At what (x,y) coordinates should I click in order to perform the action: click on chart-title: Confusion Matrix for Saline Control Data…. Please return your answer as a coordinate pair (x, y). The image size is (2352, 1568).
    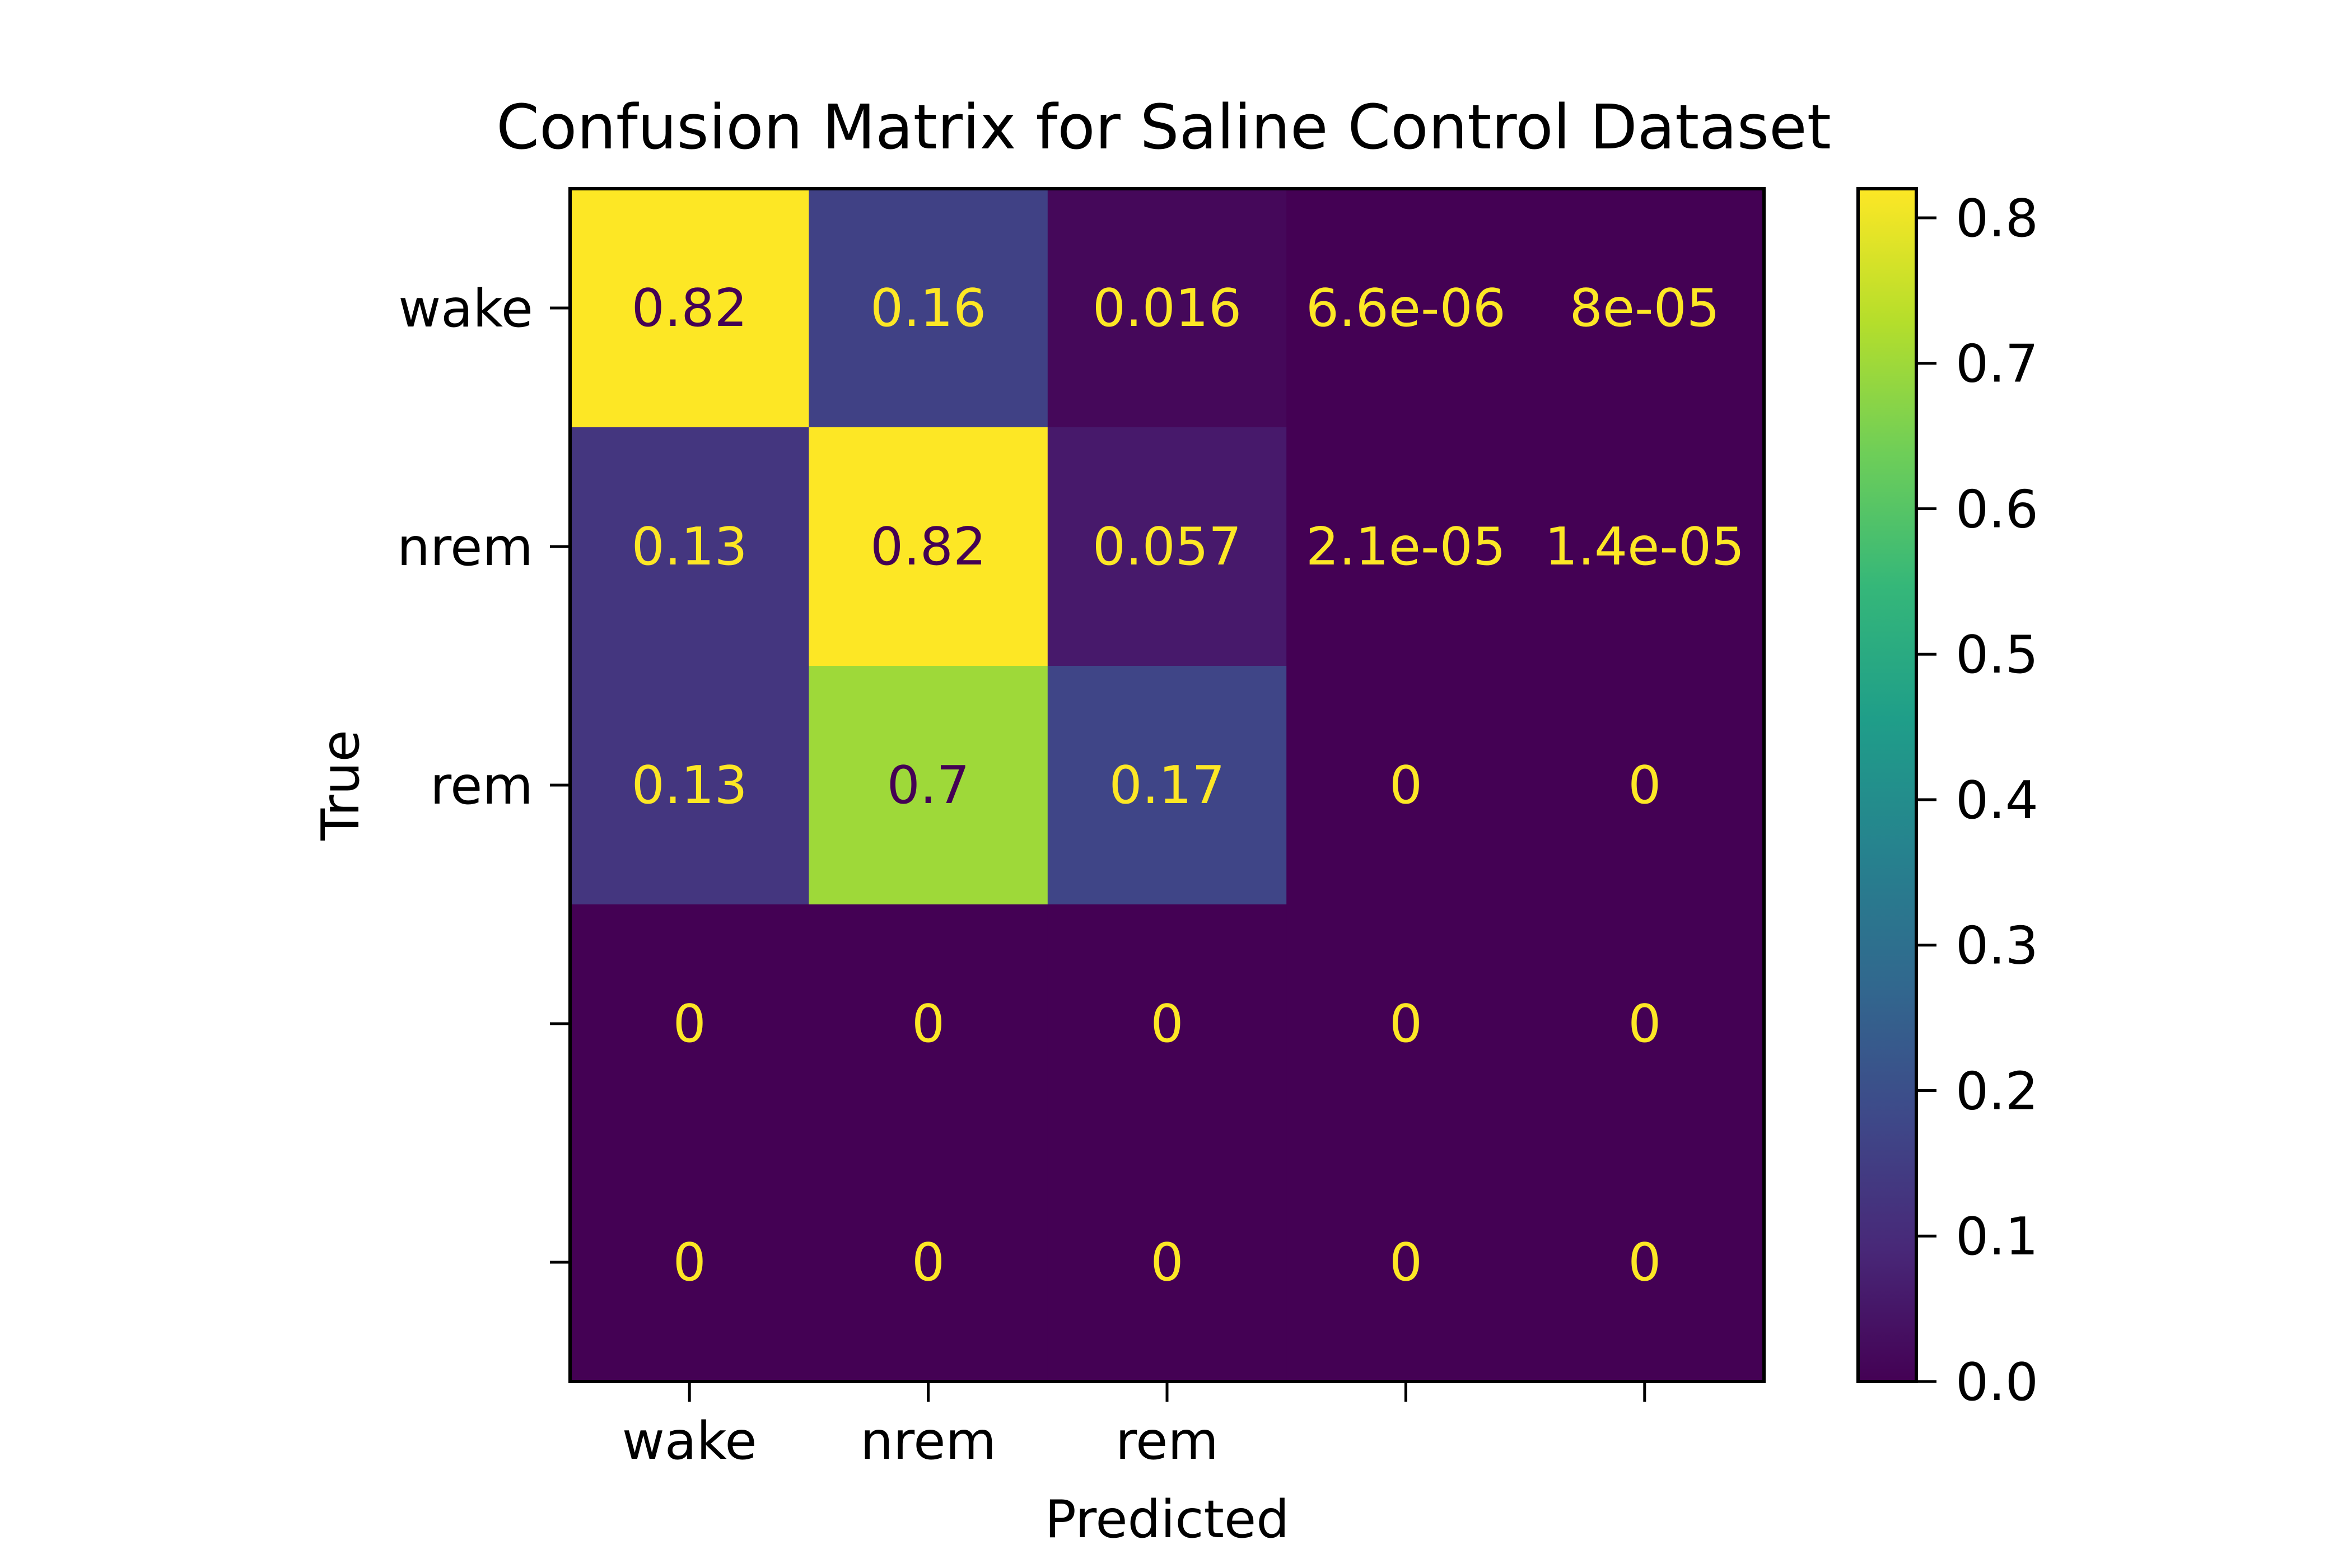
    Looking at the image, I should click on (1164, 127).